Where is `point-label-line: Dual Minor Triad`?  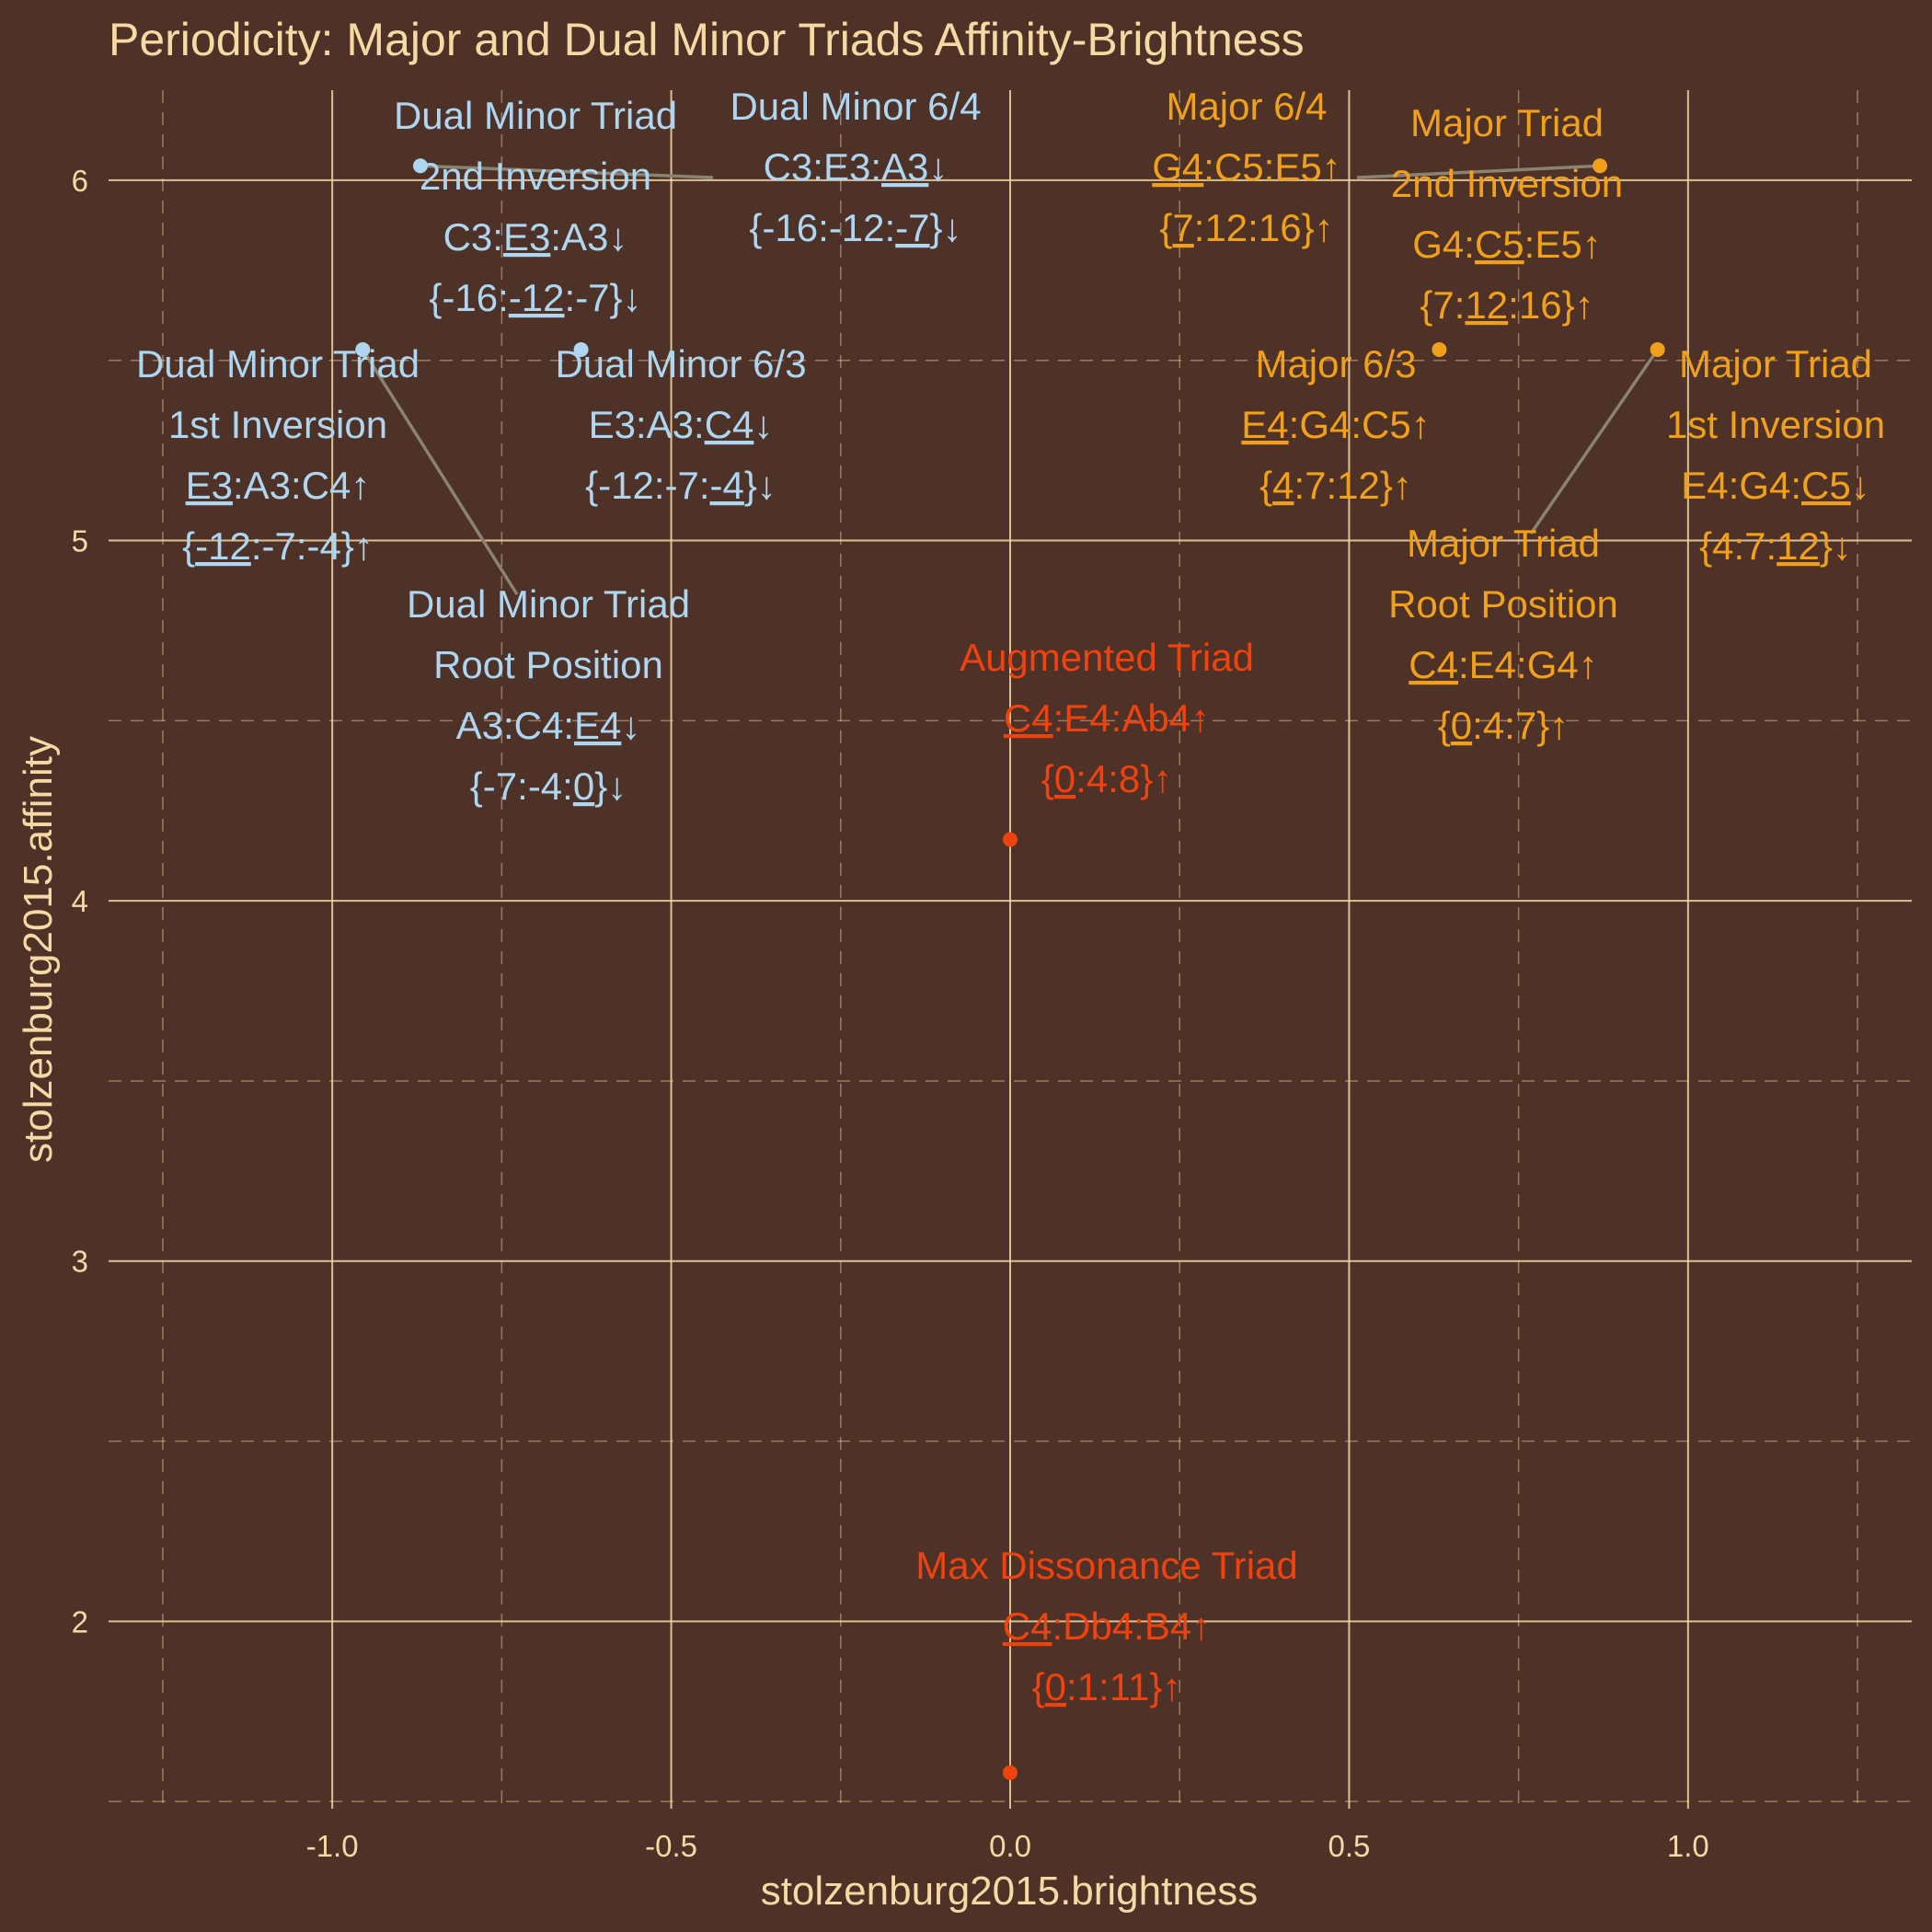 point-label-line: Dual Minor Triad is located at coordinates (548, 604).